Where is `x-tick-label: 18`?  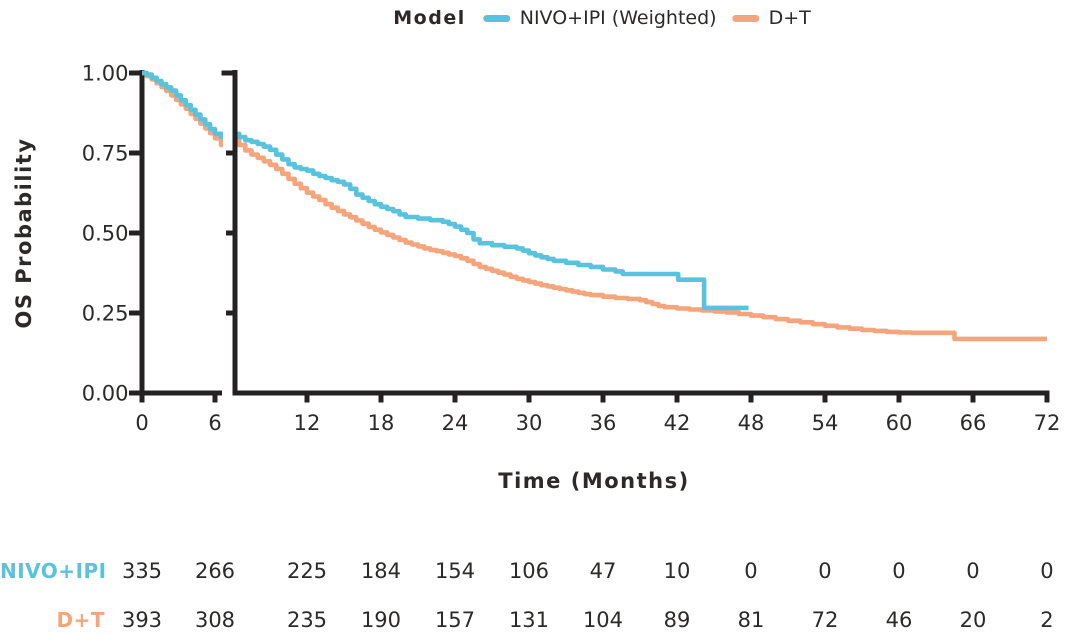 x-tick-label: 18 is located at coordinates (381, 423).